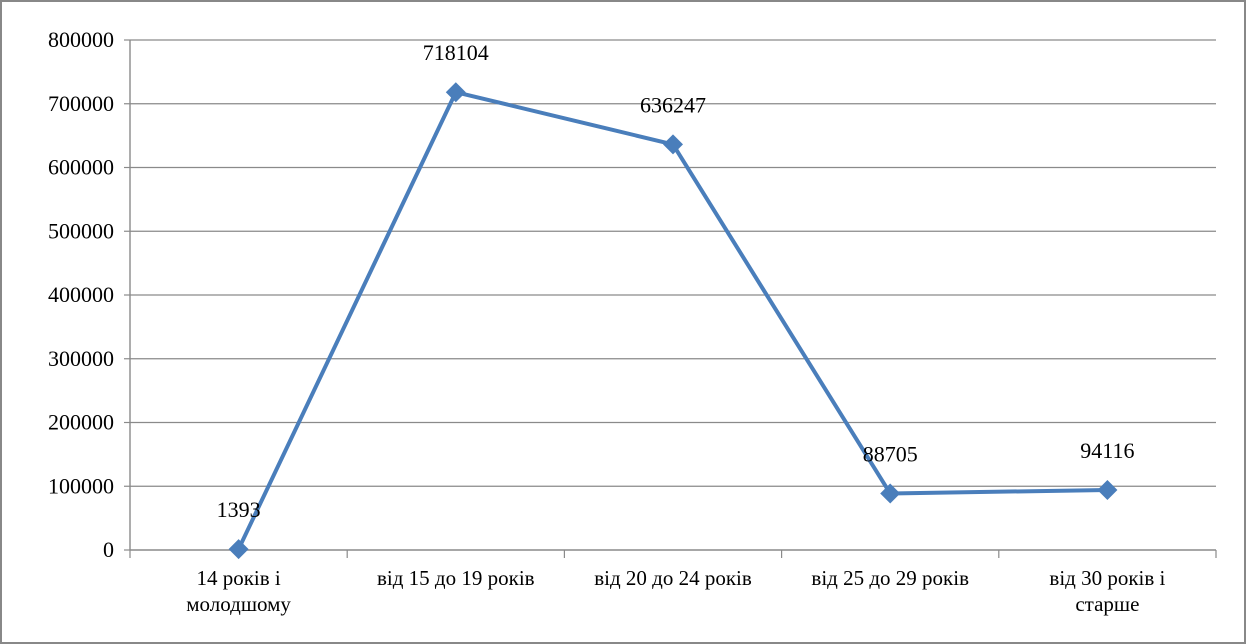  What do you see at coordinates (81, 39) in the screenshot?
I see `y-tick-label-800000: 800000` at bounding box center [81, 39].